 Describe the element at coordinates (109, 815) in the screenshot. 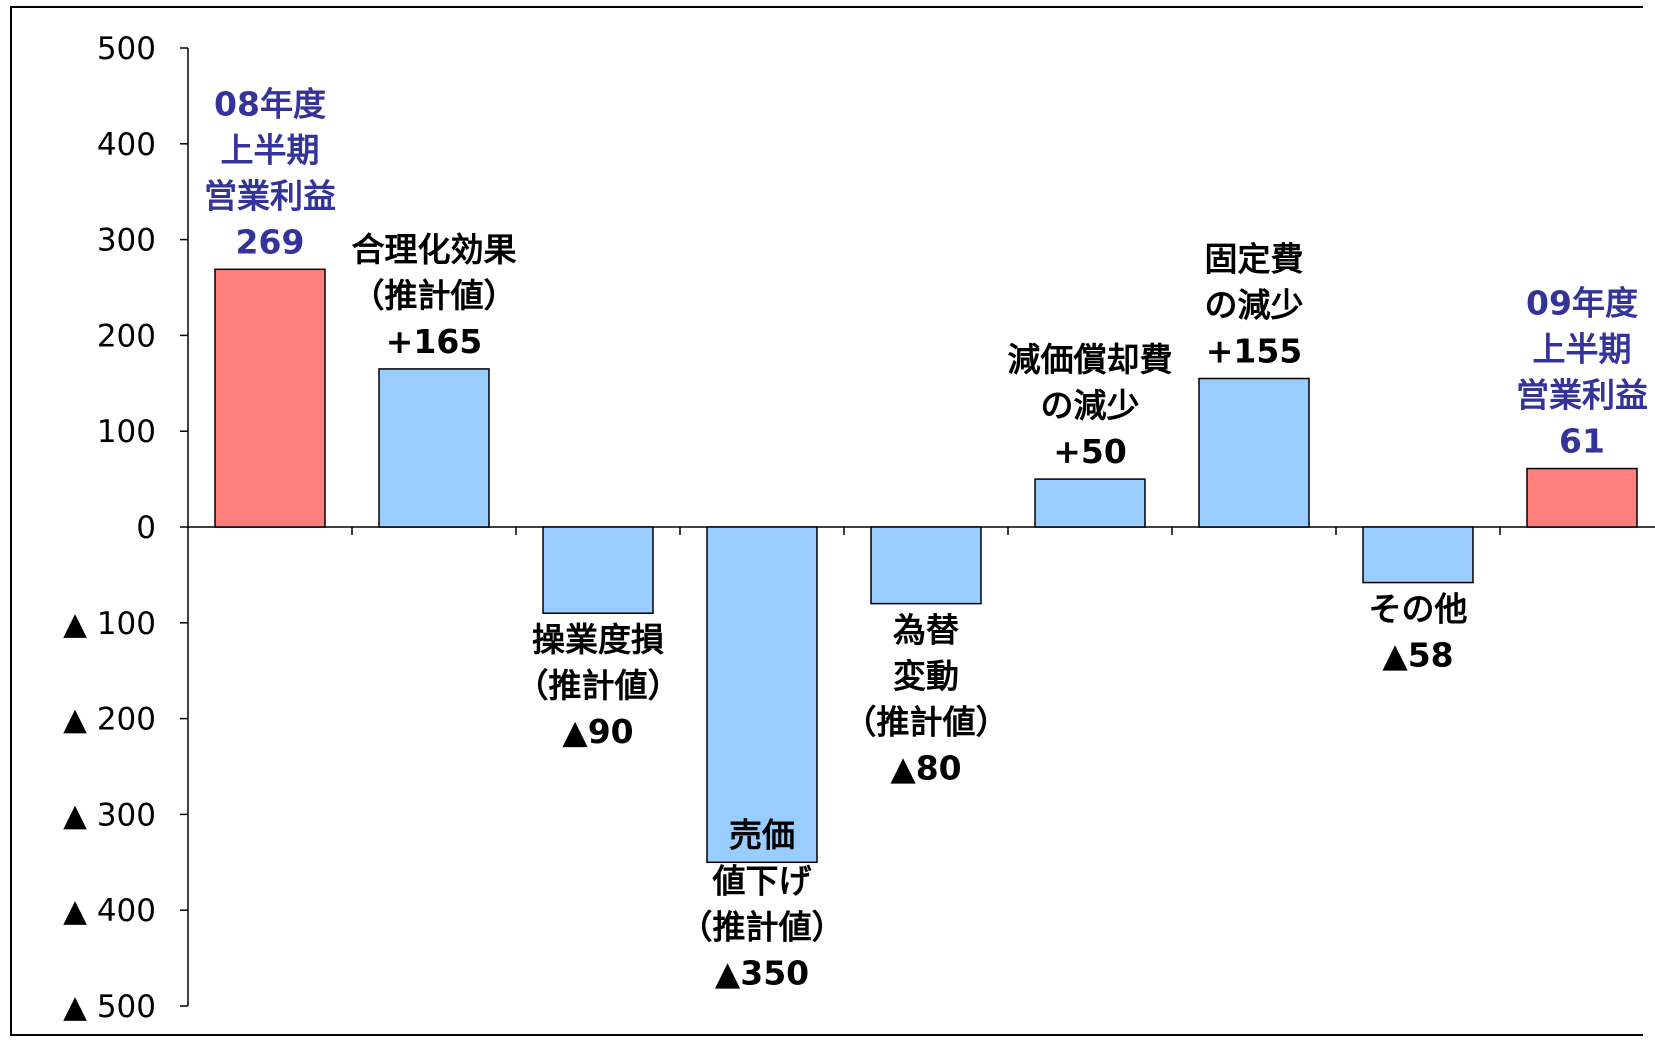

I see `y-tick-label: ▲ 300` at that location.